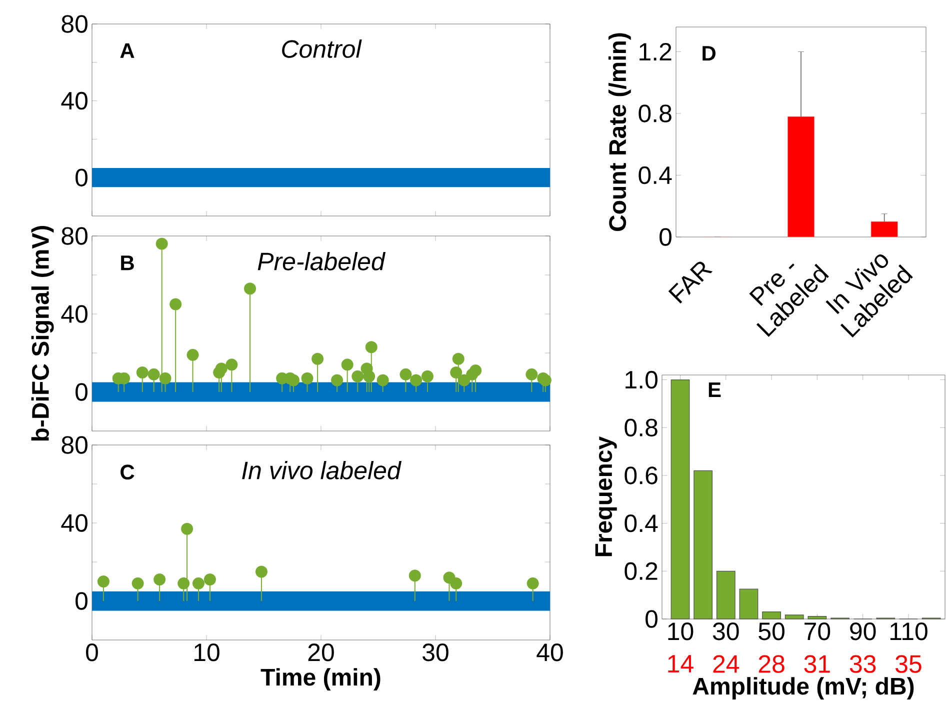 The height and width of the screenshot is (711, 946). What do you see at coordinates (322, 49) in the screenshot?
I see `chart-title: Control` at bounding box center [322, 49].